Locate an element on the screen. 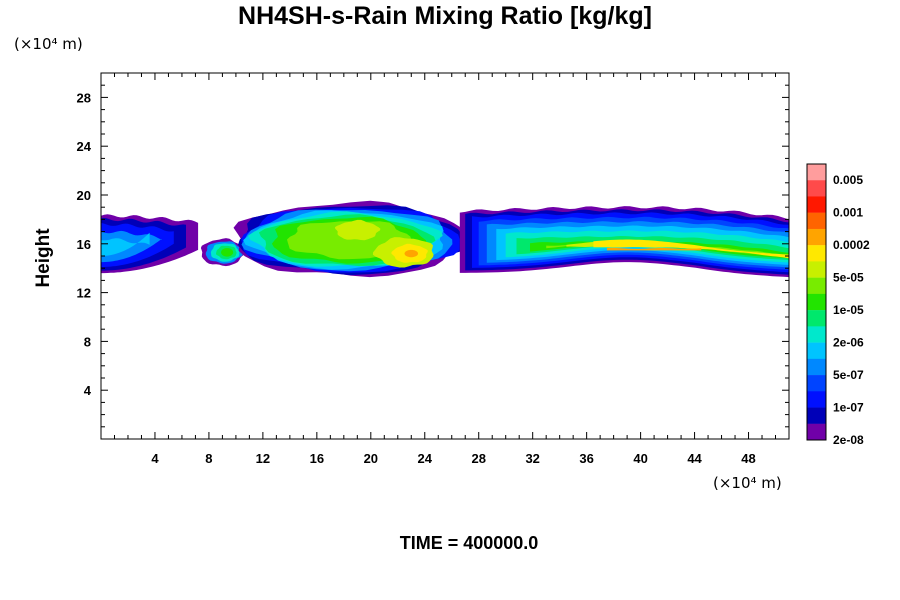  x-tick-label: 36 is located at coordinates (586, 458).